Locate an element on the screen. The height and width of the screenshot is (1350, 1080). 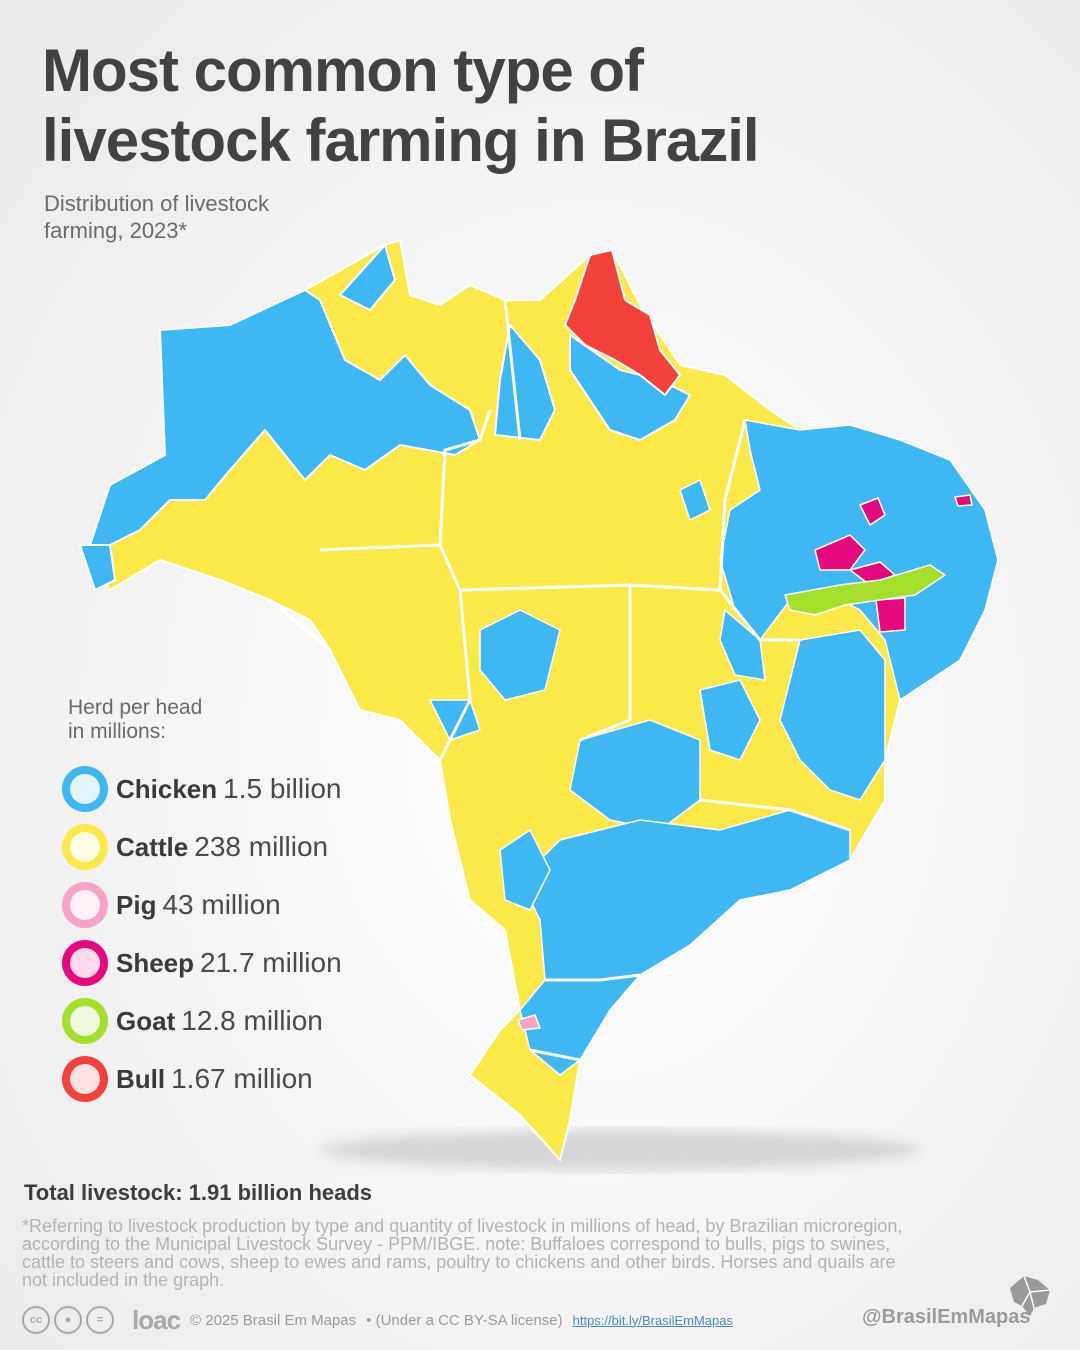
sheep-icon is located at coordinates (85, 963).